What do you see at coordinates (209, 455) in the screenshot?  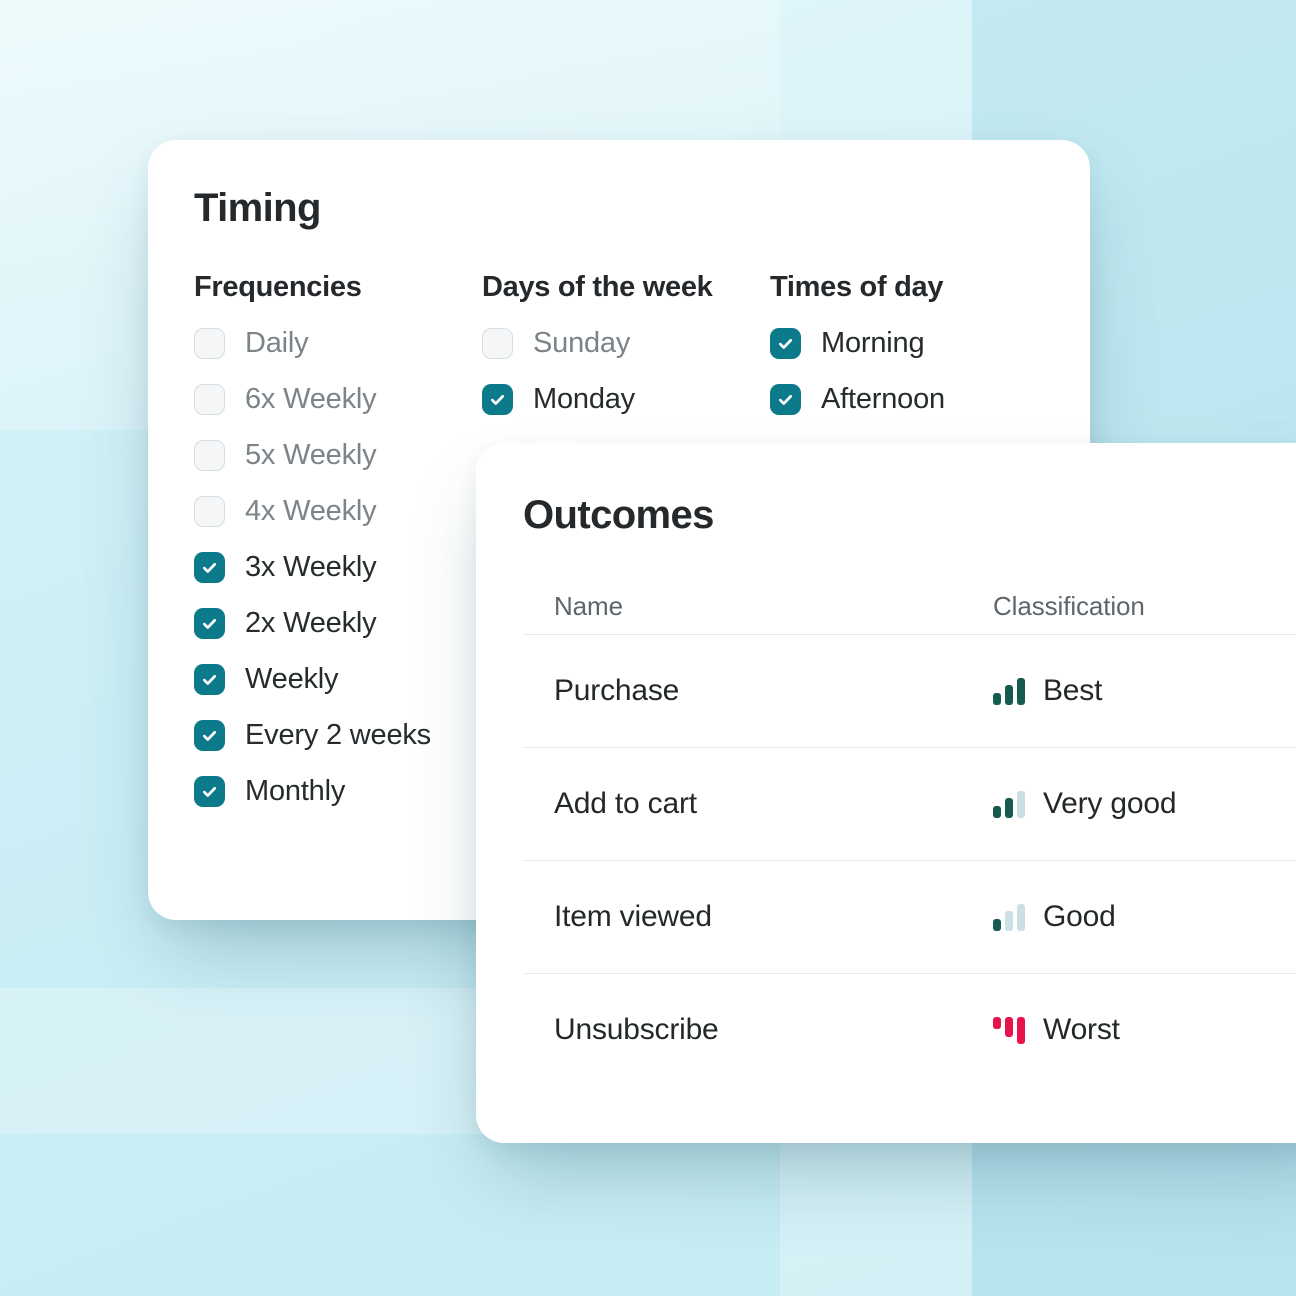 I see `checkbox-5x-weekly` at bounding box center [209, 455].